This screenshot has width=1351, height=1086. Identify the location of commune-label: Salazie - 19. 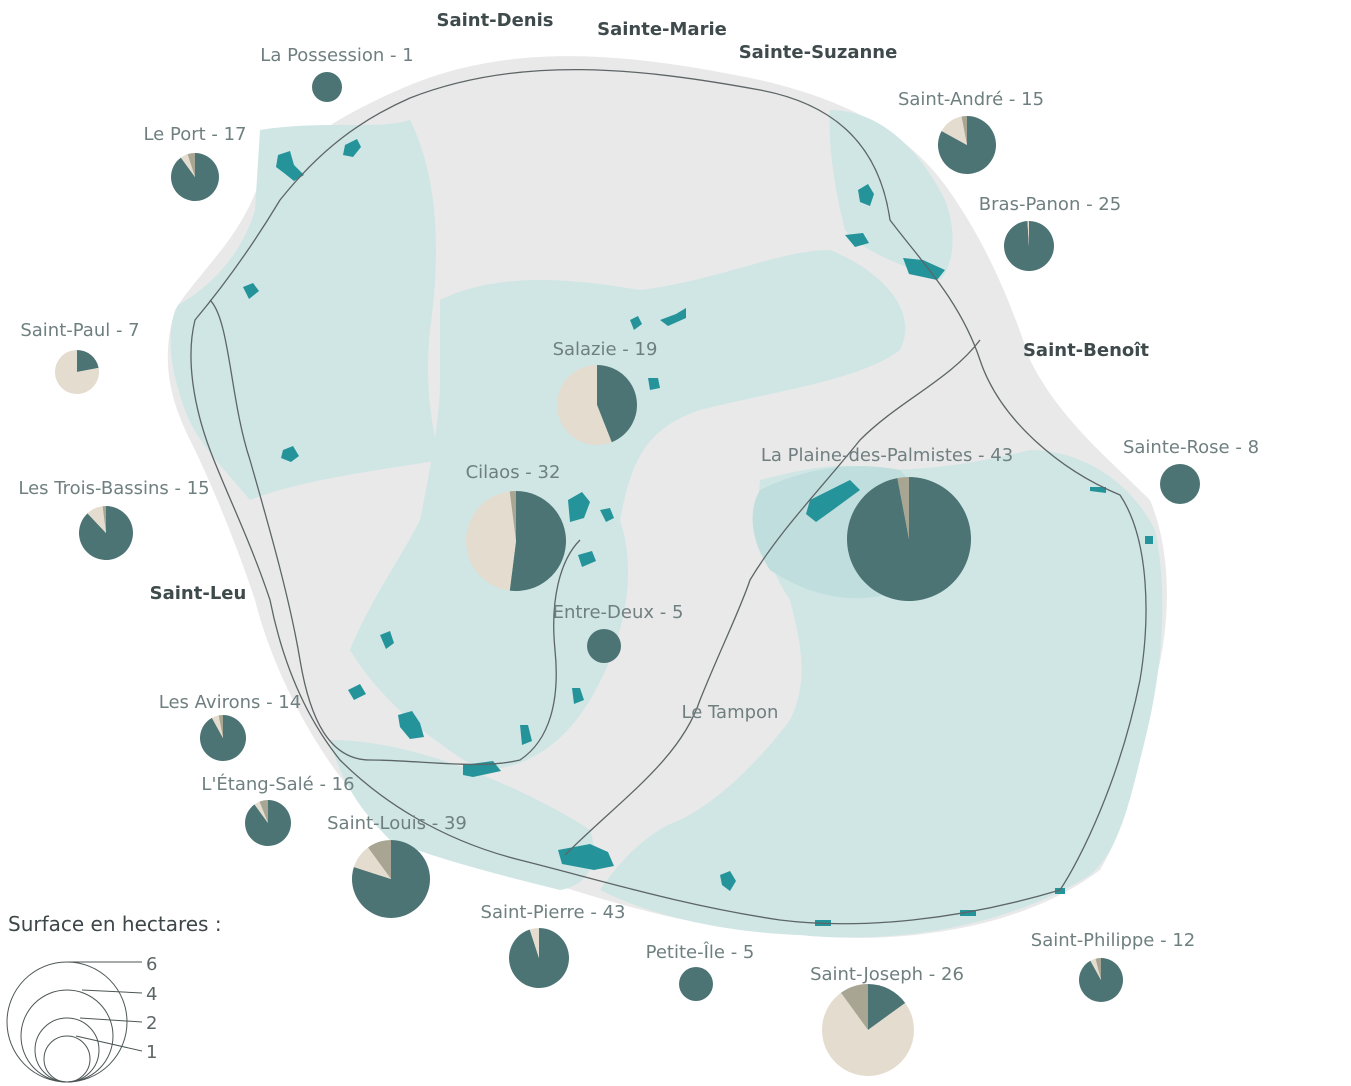
(605, 349).